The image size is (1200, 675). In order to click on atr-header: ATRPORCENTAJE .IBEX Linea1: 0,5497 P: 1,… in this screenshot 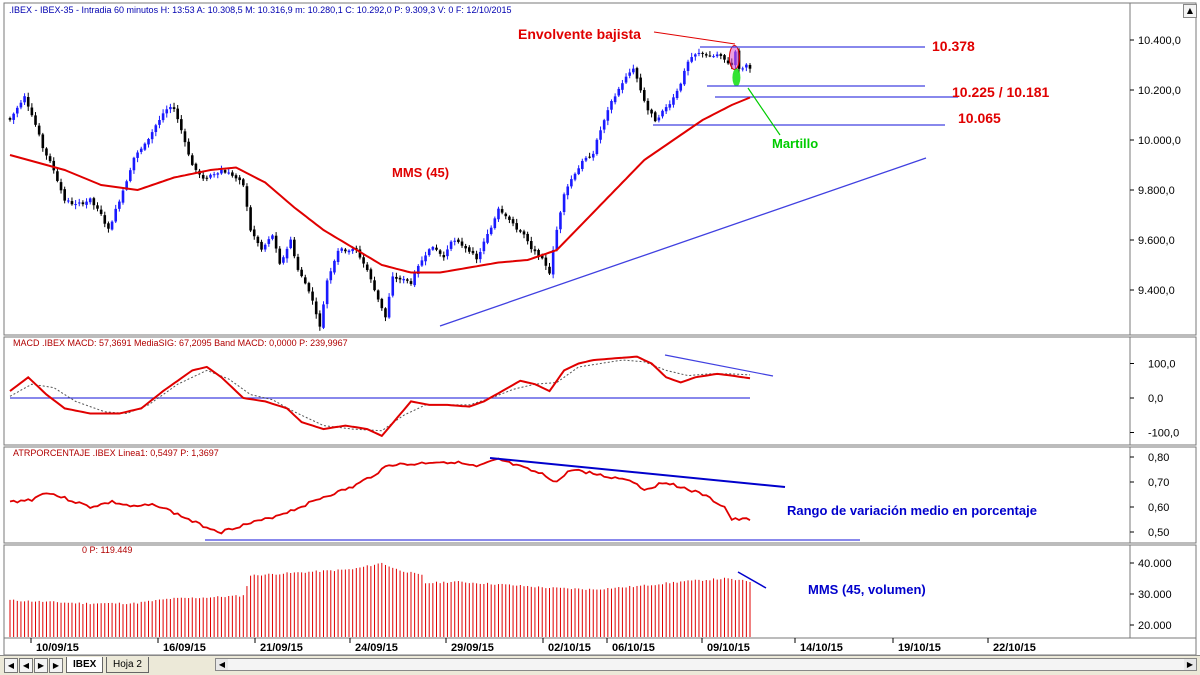, I will do `click(116, 453)`.